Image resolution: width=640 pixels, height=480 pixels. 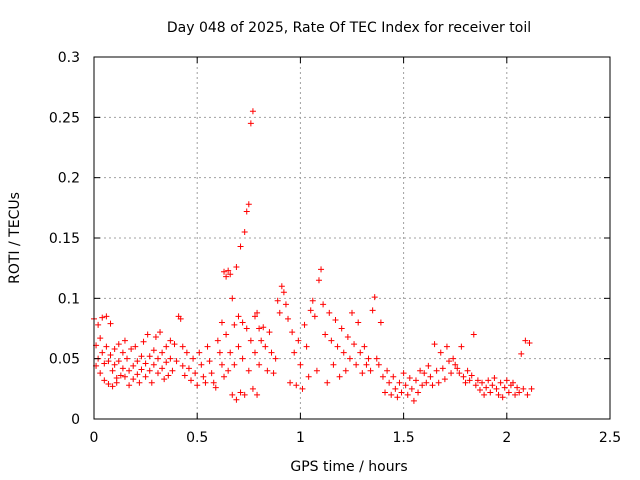 What do you see at coordinates (69, 299) in the screenshot?
I see `y-tick-label: 0.1` at bounding box center [69, 299].